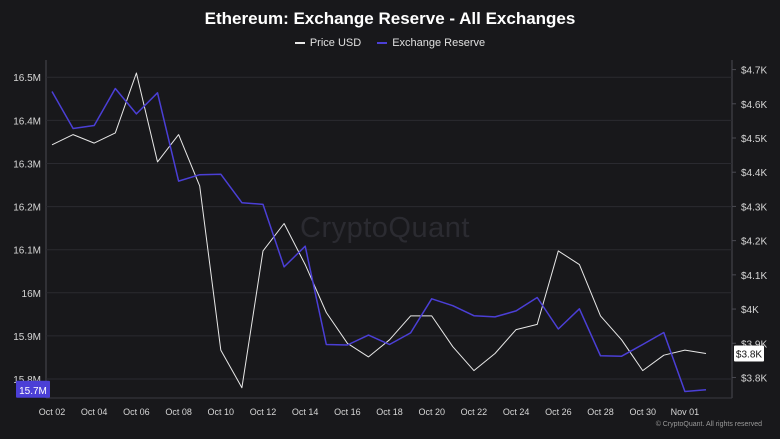 The height and width of the screenshot is (439, 780). What do you see at coordinates (221, 412) in the screenshot?
I see `x-tick-label: Oct 10` at bounding box center [221, 412].